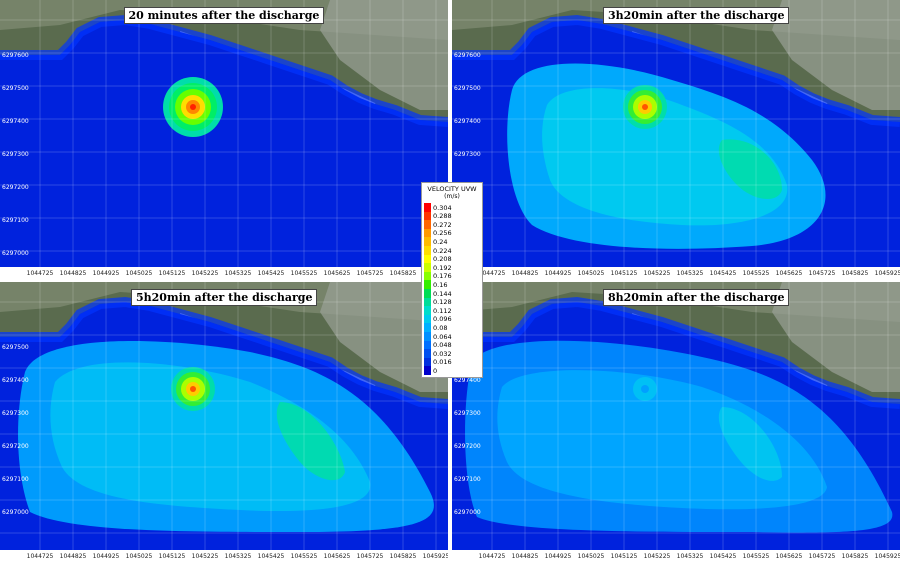  I want to click on x-tick-label: 1045825, so click(855, 556).